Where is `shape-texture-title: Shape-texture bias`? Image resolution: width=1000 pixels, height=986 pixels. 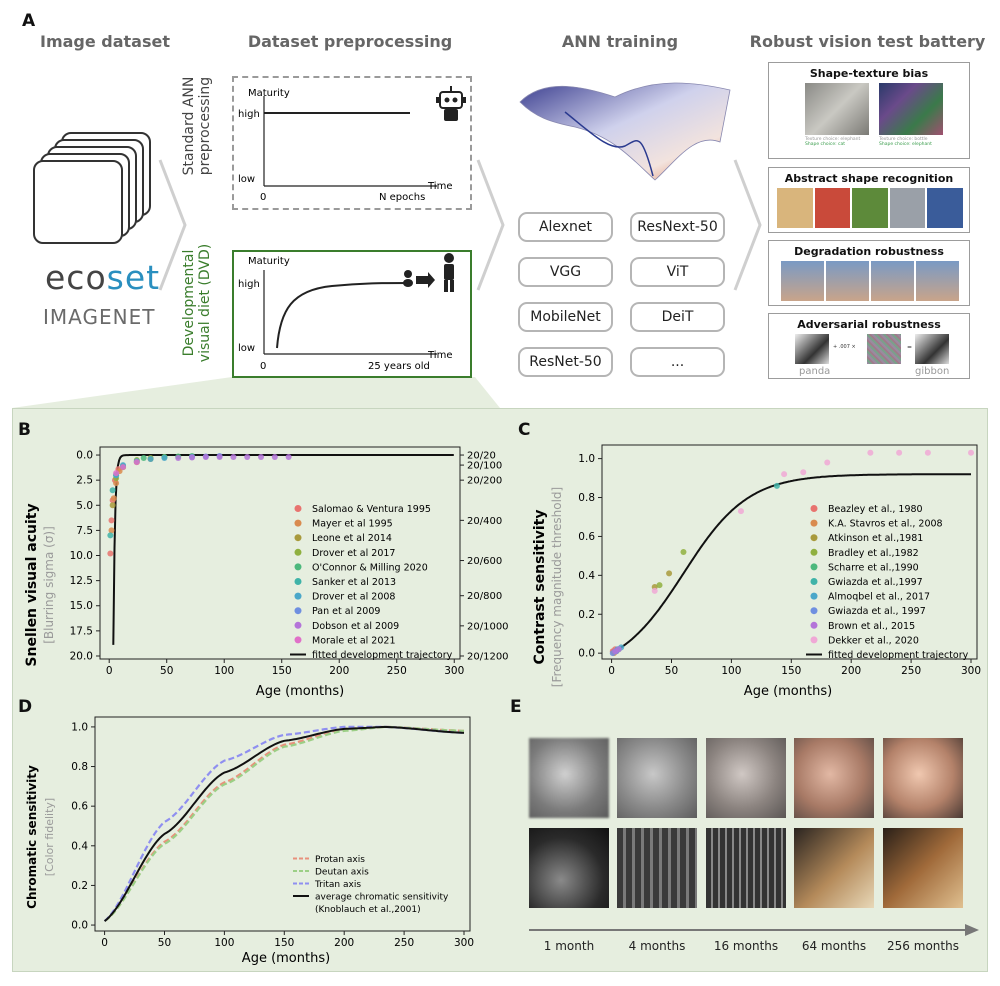 shape-texture-title: Shape-texture bias is located at coordinates (869, 73).